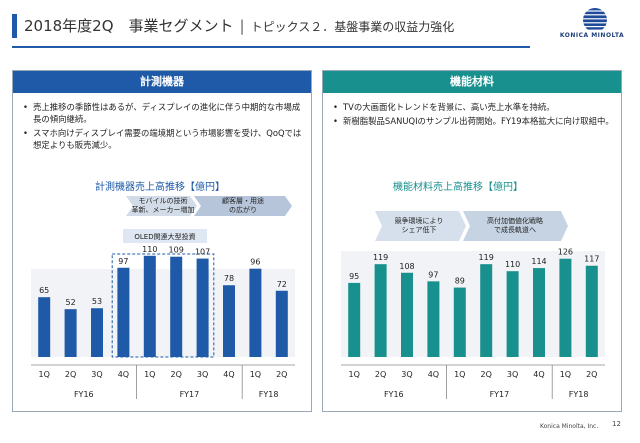 This screenshot has width=640, height=443. What do you see at coordinates (271, 47) in the screenshot?
I see `header-rule` at bounding box center [271, 47].